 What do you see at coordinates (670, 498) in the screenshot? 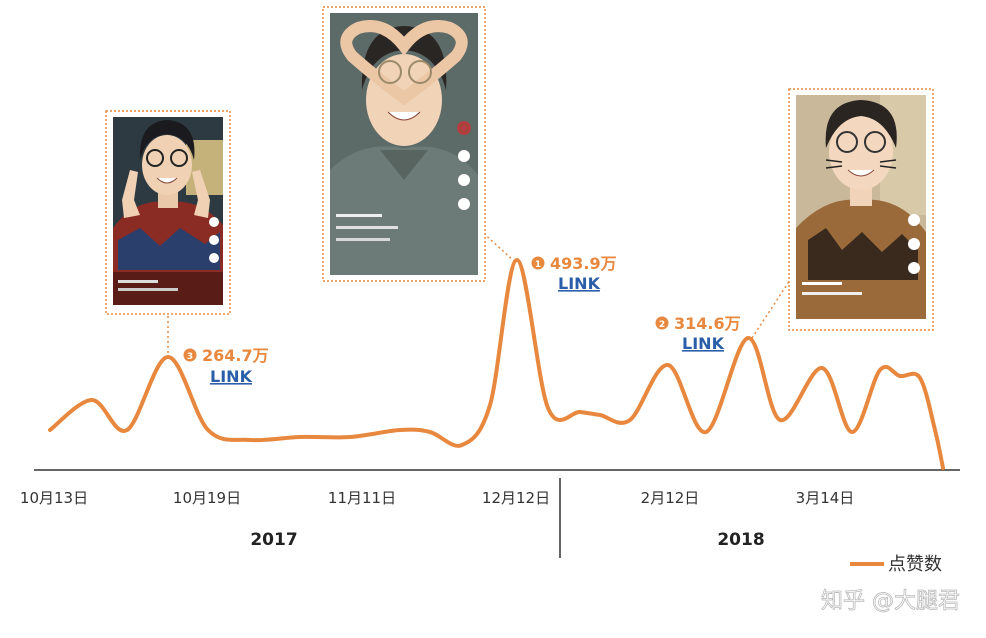
I see `x-tick-label: 2月12日` at bounding box center [670, 498].